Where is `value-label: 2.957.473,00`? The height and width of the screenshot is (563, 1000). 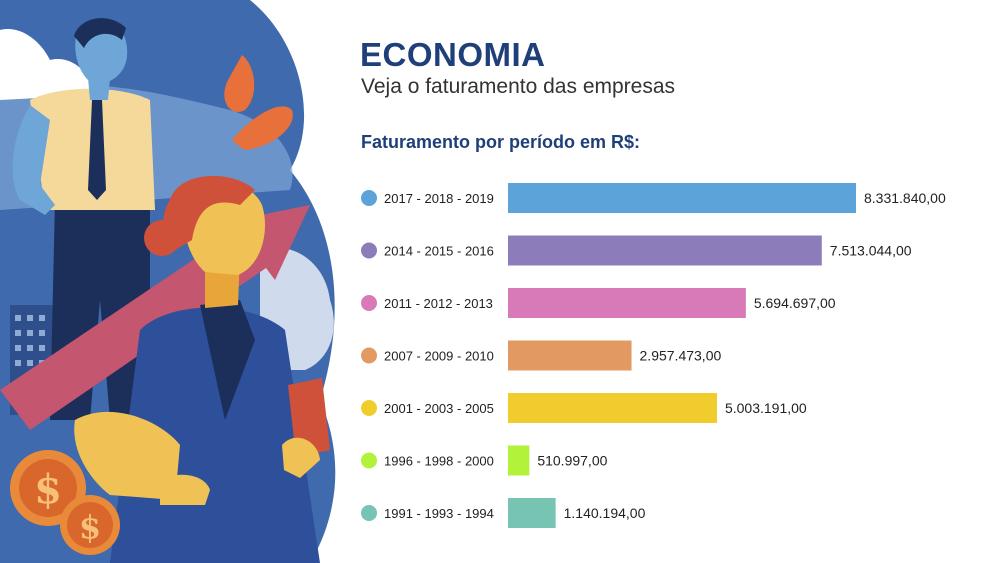 value-label: 2.957.473,00 is located at coordinates (681, 356).